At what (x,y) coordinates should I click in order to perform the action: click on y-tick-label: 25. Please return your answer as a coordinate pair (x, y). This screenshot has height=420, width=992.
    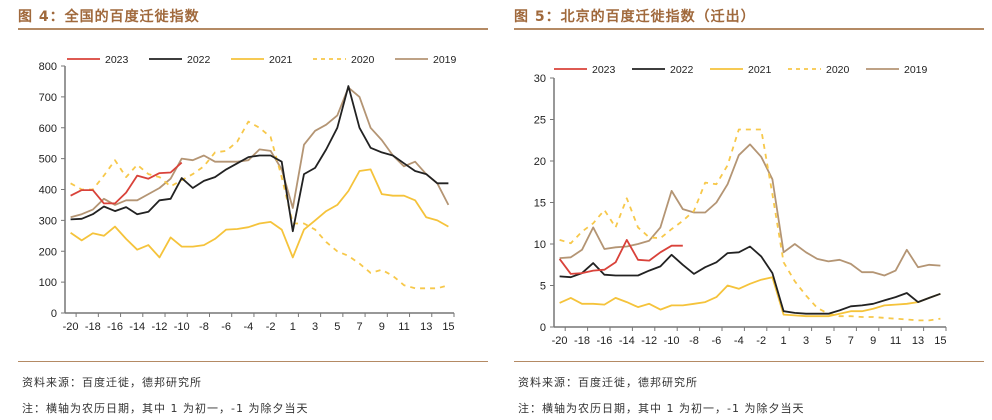
    Looking at the image, I should click on (540, 121).